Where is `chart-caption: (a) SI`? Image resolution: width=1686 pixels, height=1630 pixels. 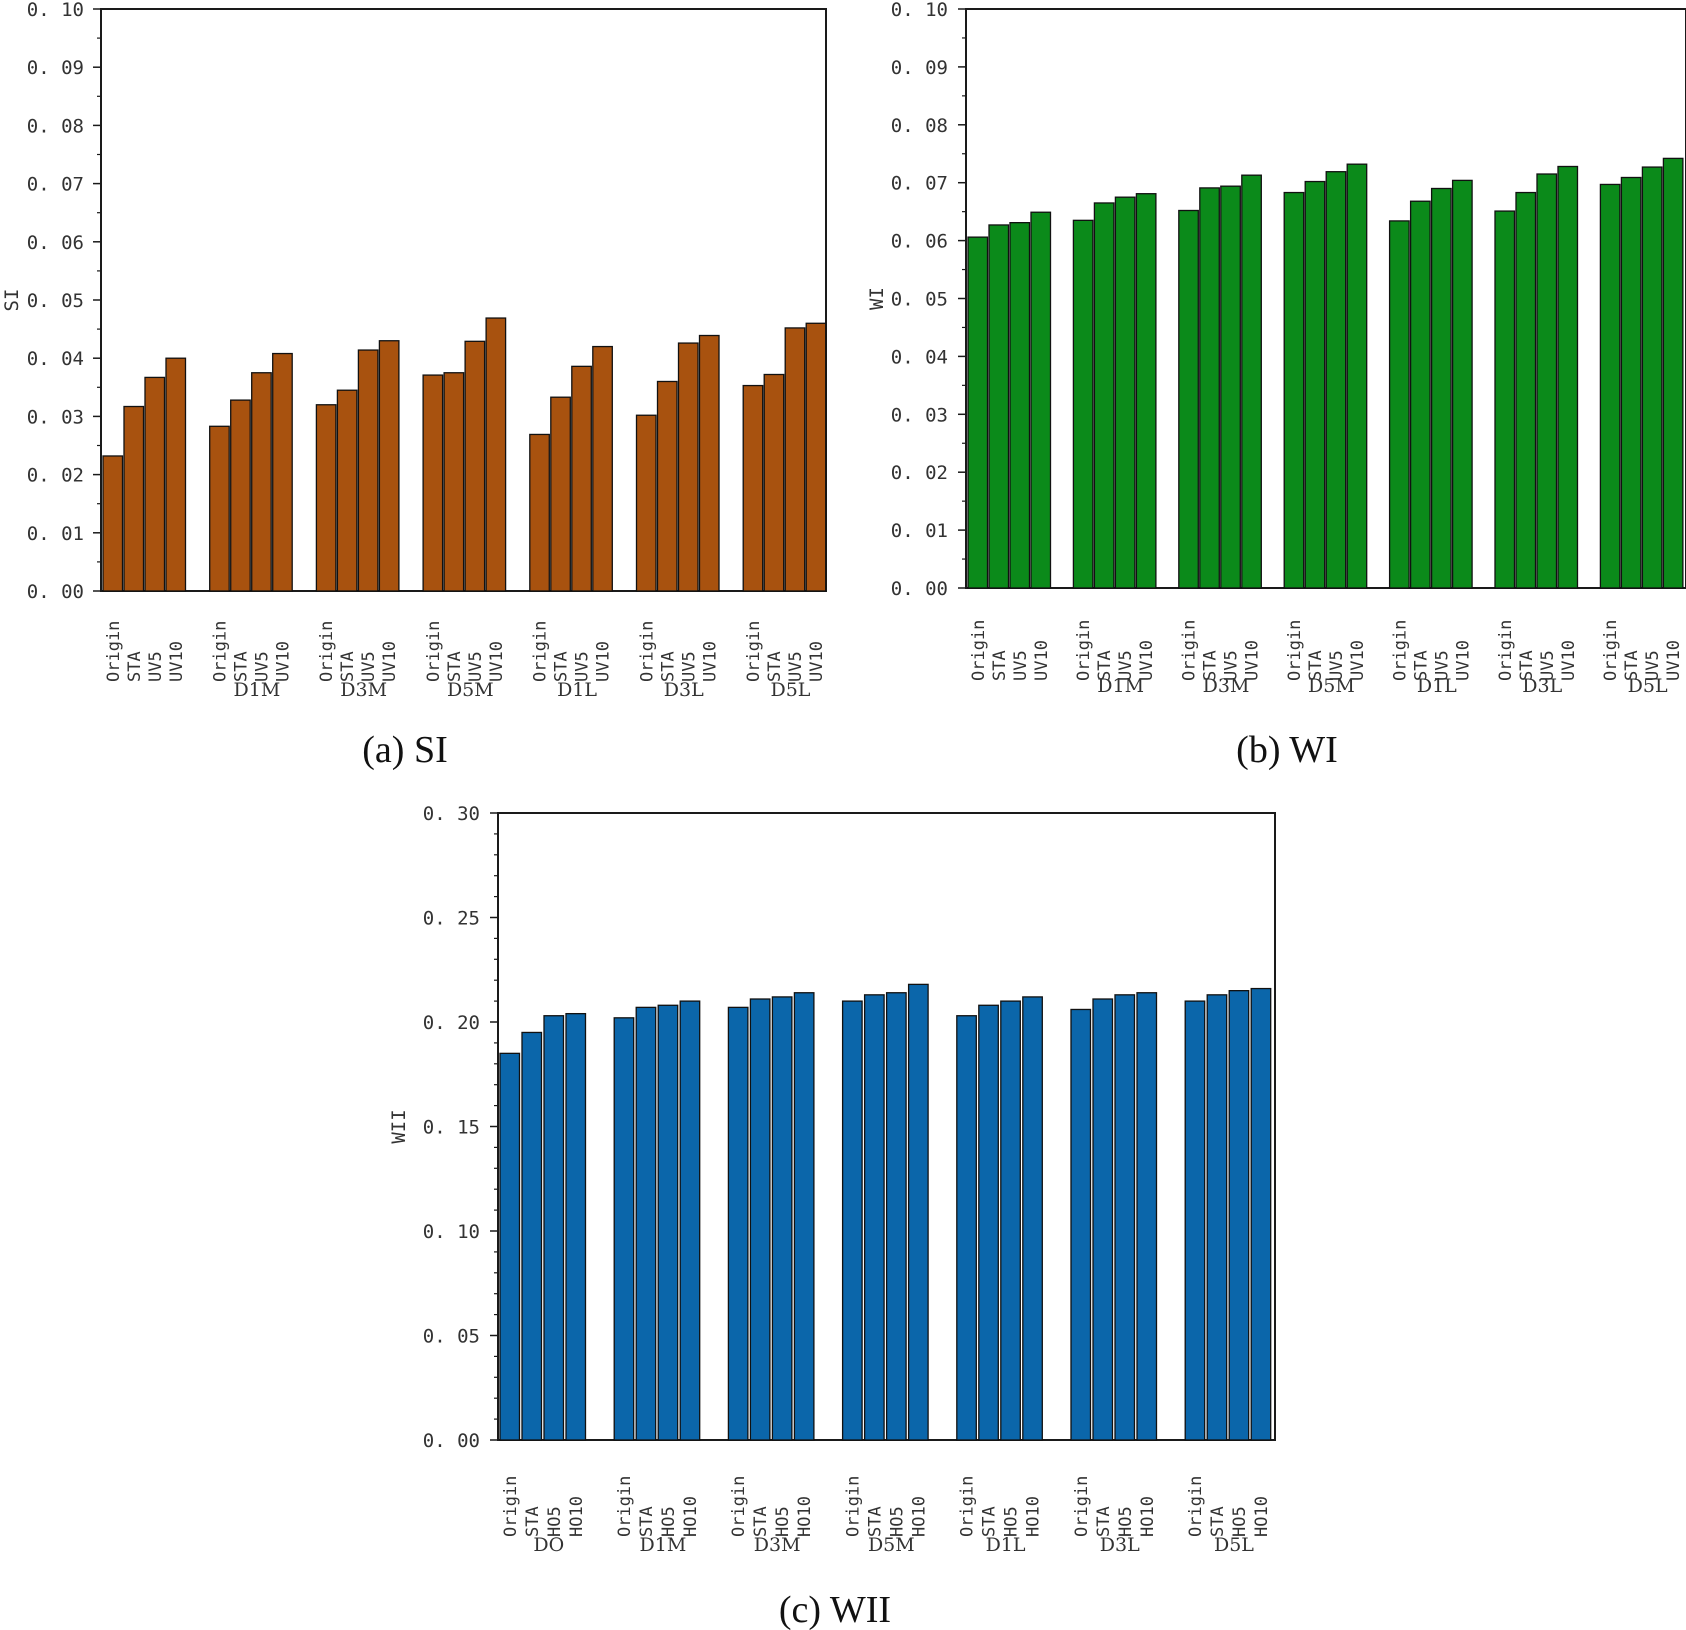 chart-caption: (a) SI is located at coordinates (404, 750).